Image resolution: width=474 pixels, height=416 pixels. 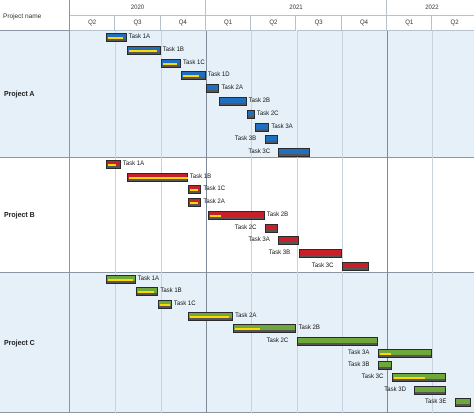 What do you see at coordinates (319, 23) in the screenshot?
I see `quarter-header: Q3` at bounding box center [319, 23].